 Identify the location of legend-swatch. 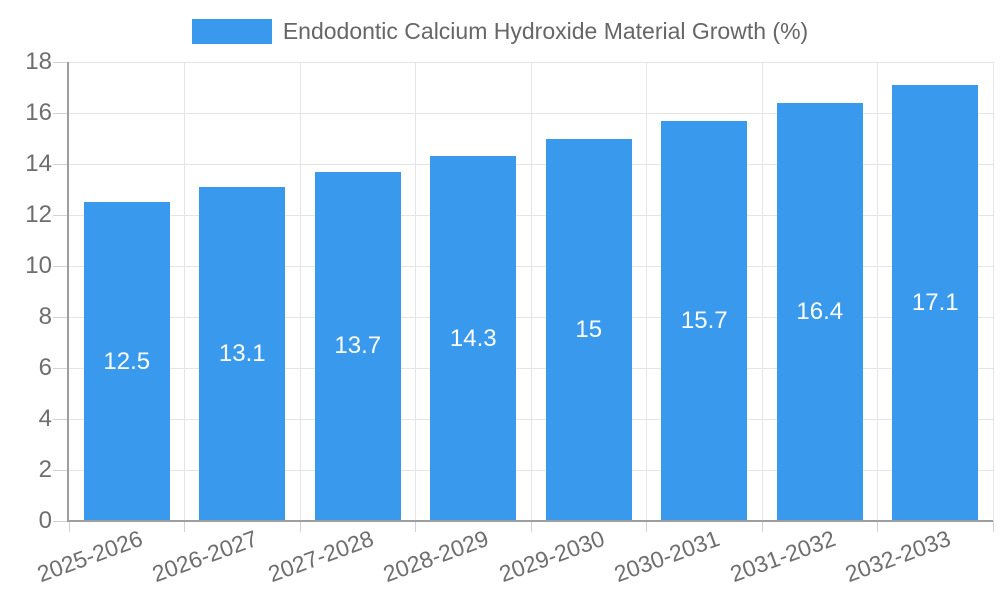
(231, 31).